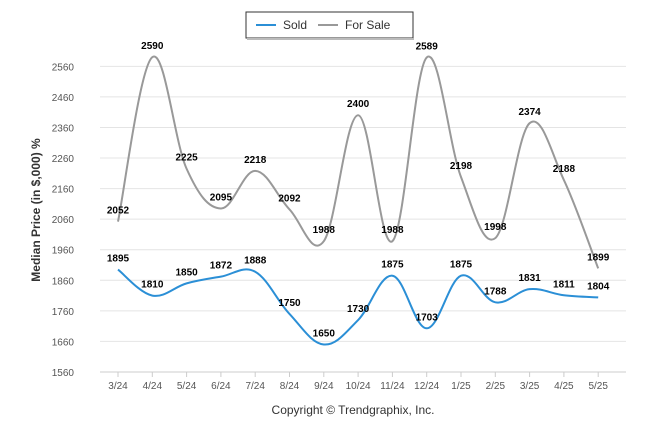 The image size is (646, 434). What do you see at coordinates (63, 373) in the screenshot?
I see `y-tick-label: 1560` at bounding box center [63, 373].